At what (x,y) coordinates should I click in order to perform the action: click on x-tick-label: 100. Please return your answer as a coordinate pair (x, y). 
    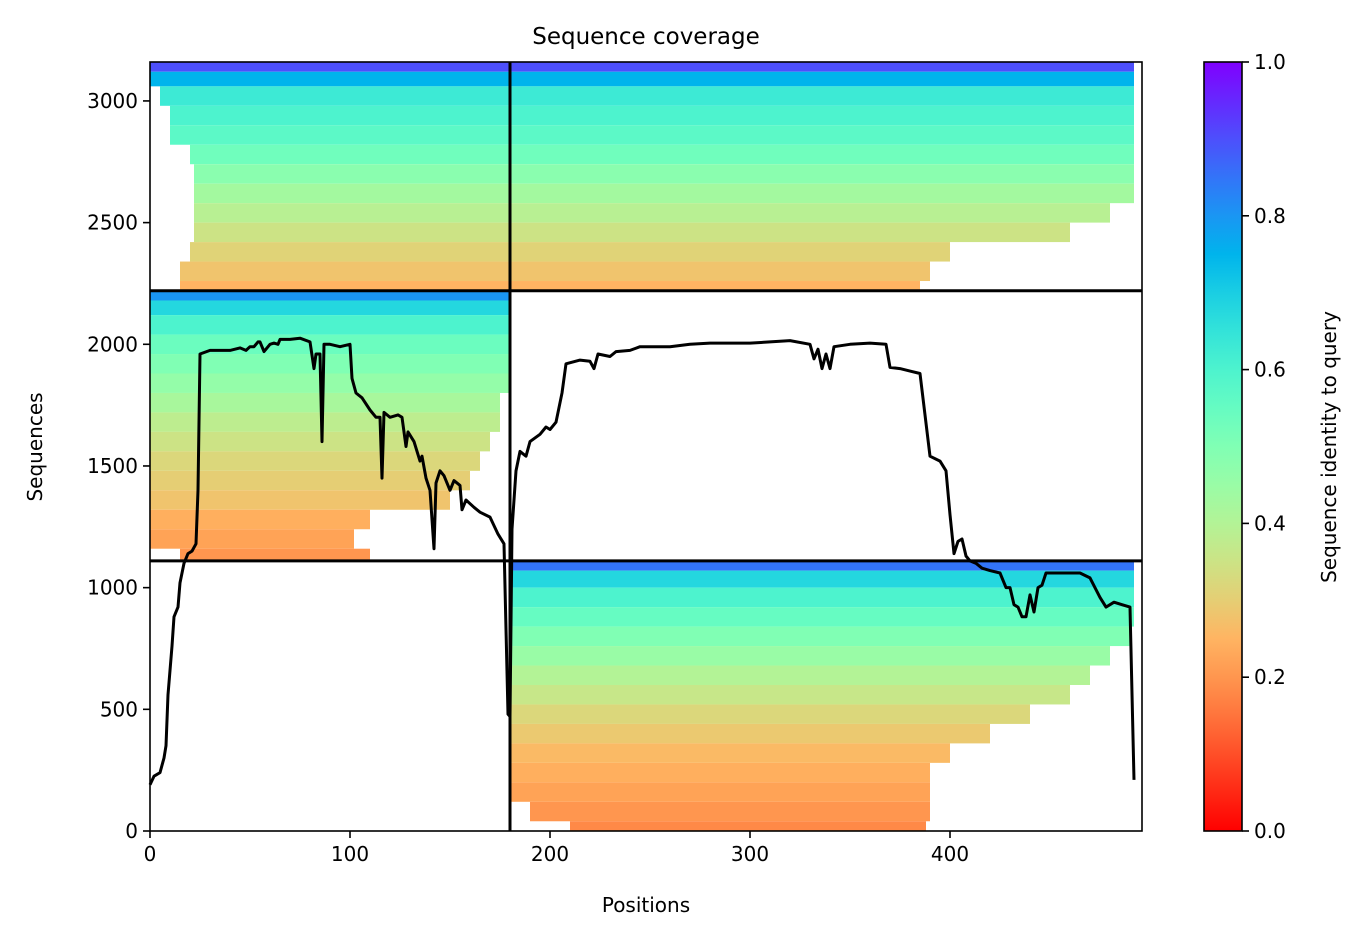
    Looking at the image, I should click on (350, 854).